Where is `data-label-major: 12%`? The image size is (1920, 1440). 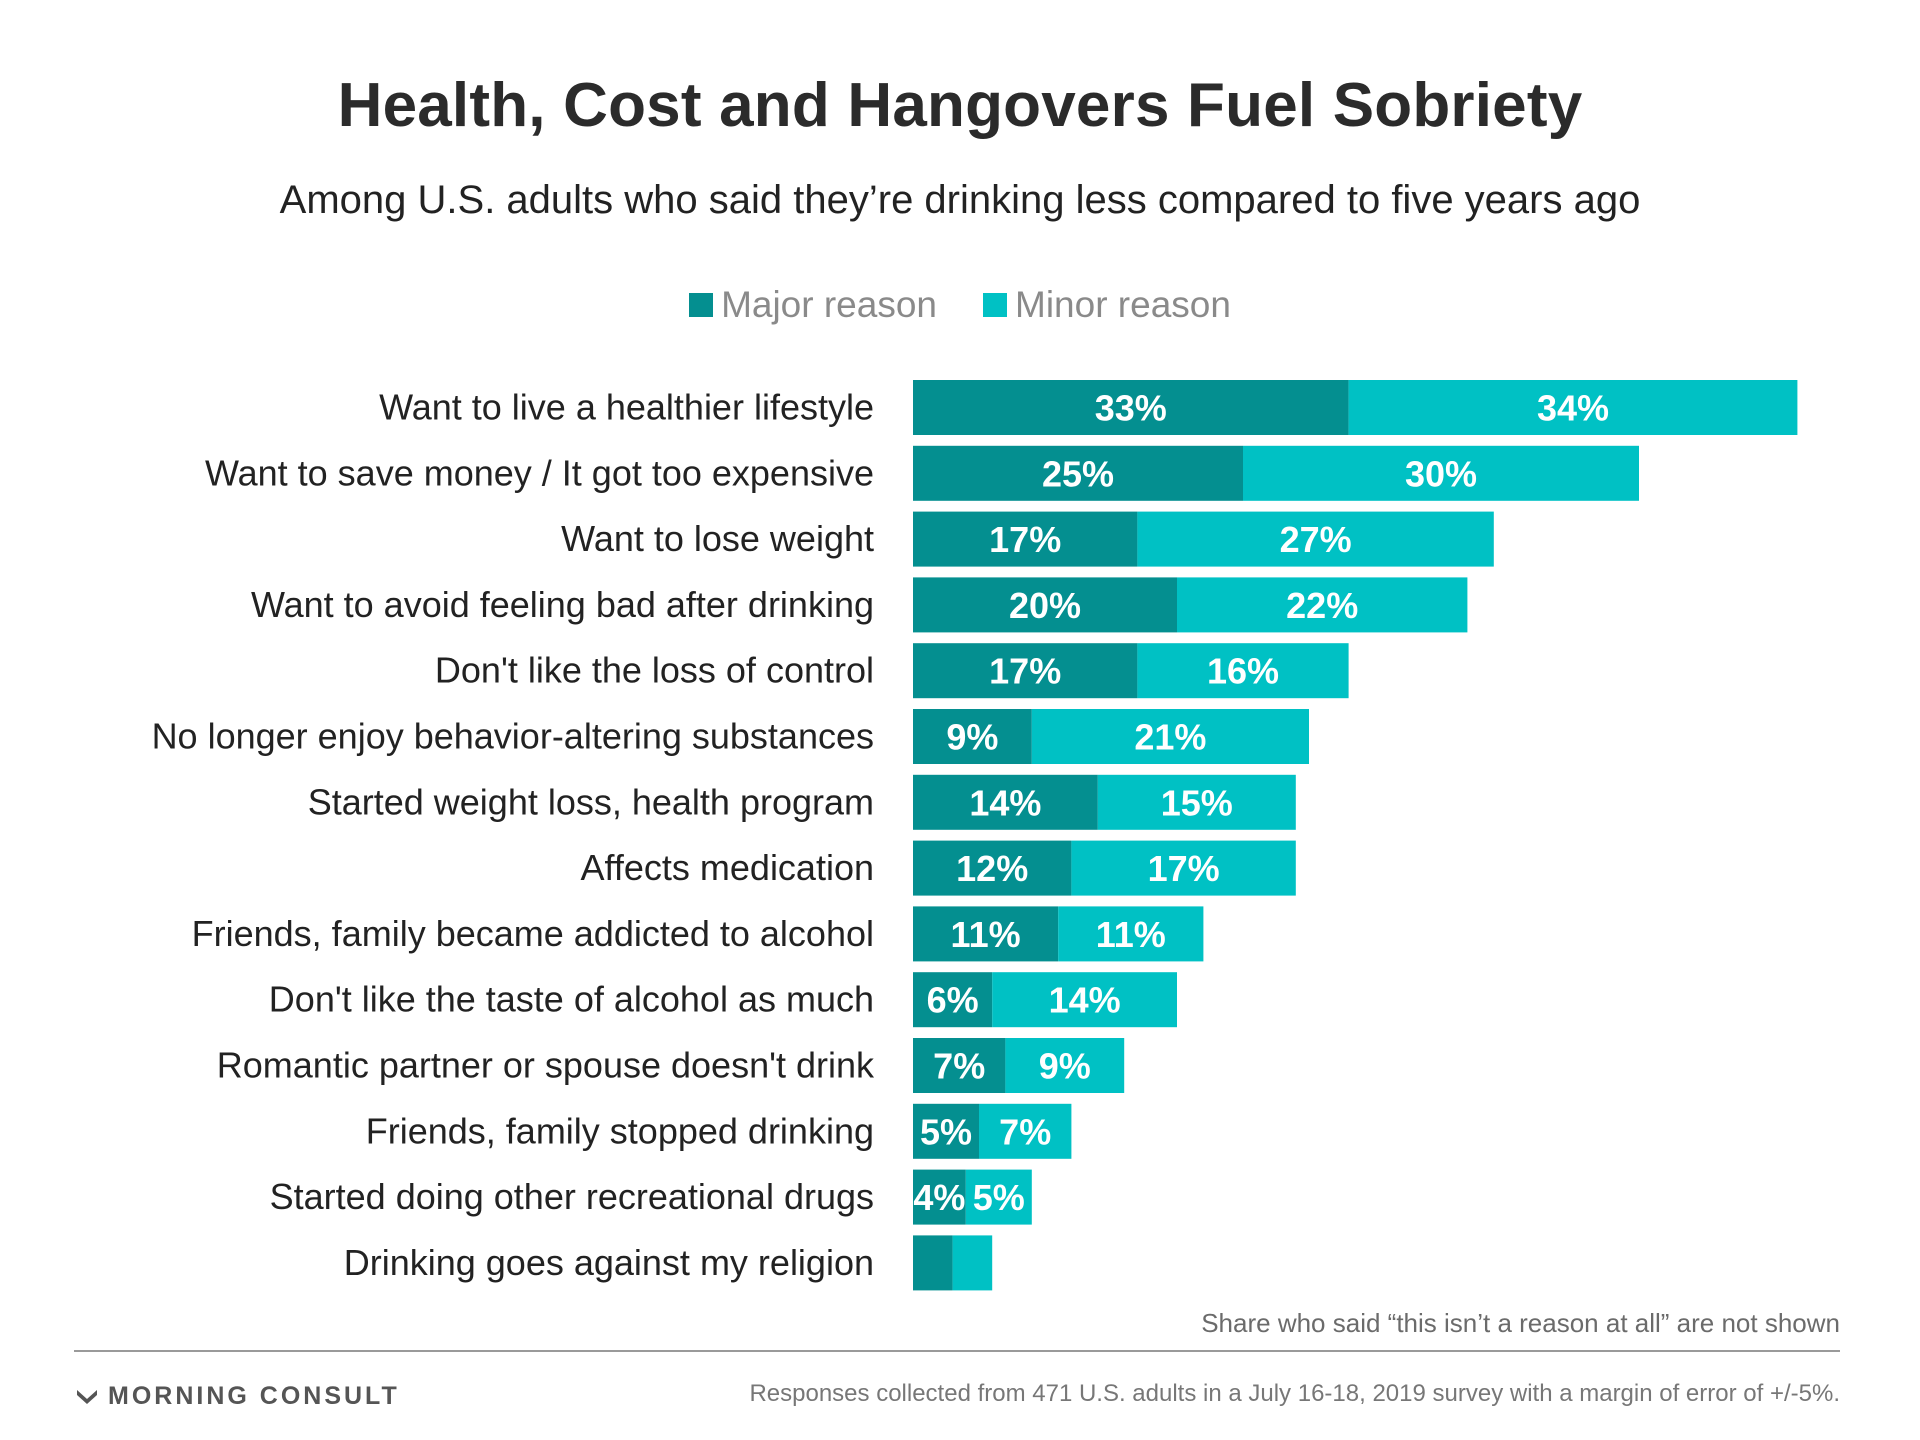 data-label-major: 12% is located at coordinates (992, 868).